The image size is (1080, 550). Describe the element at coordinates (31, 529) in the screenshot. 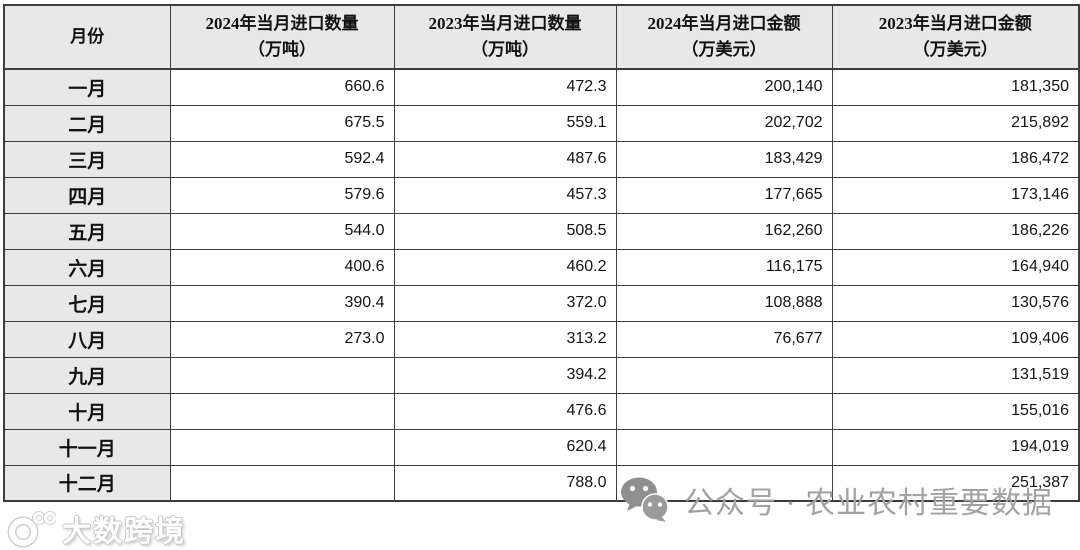

I see `dashukuajing-logo-icon` at that location.